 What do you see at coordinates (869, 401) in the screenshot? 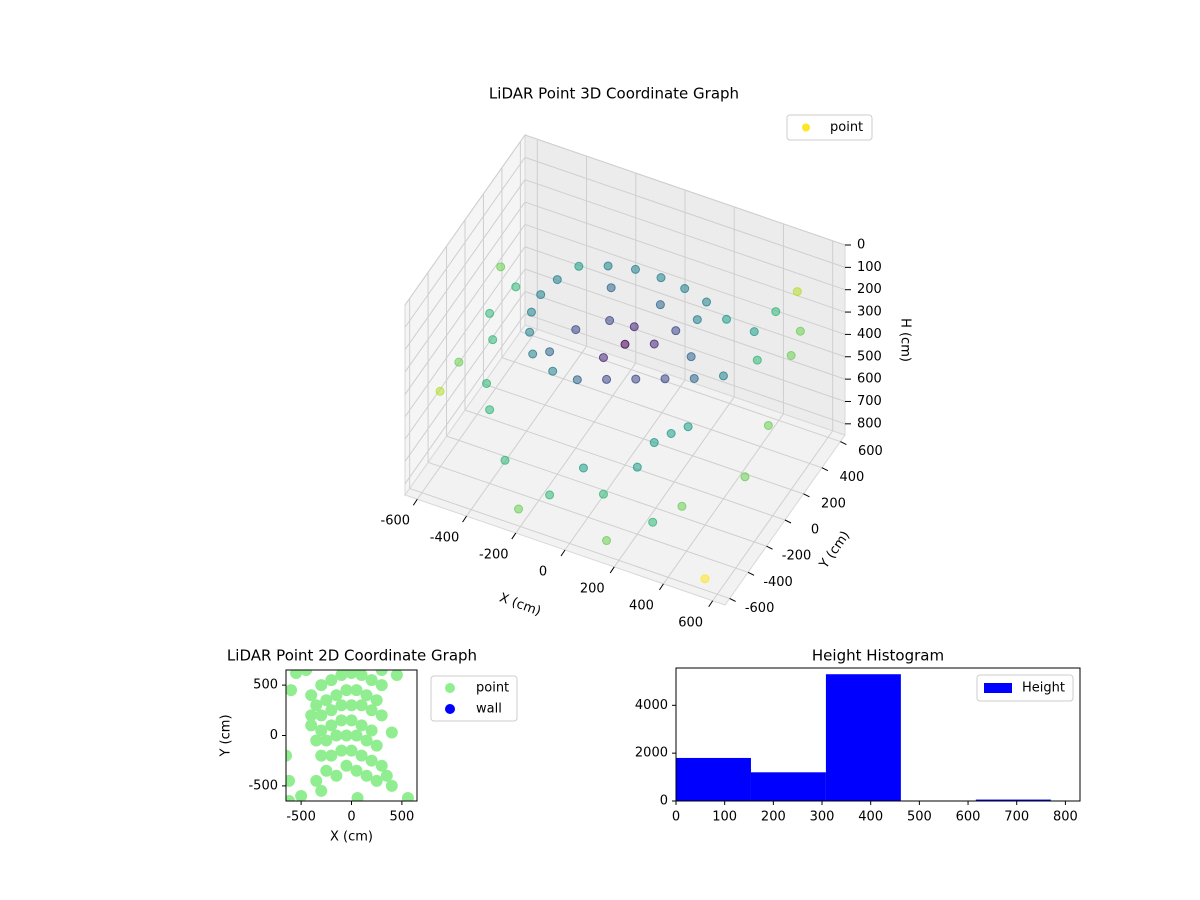
I see `z-tick-label: 700` at bounding box center [869, 401].